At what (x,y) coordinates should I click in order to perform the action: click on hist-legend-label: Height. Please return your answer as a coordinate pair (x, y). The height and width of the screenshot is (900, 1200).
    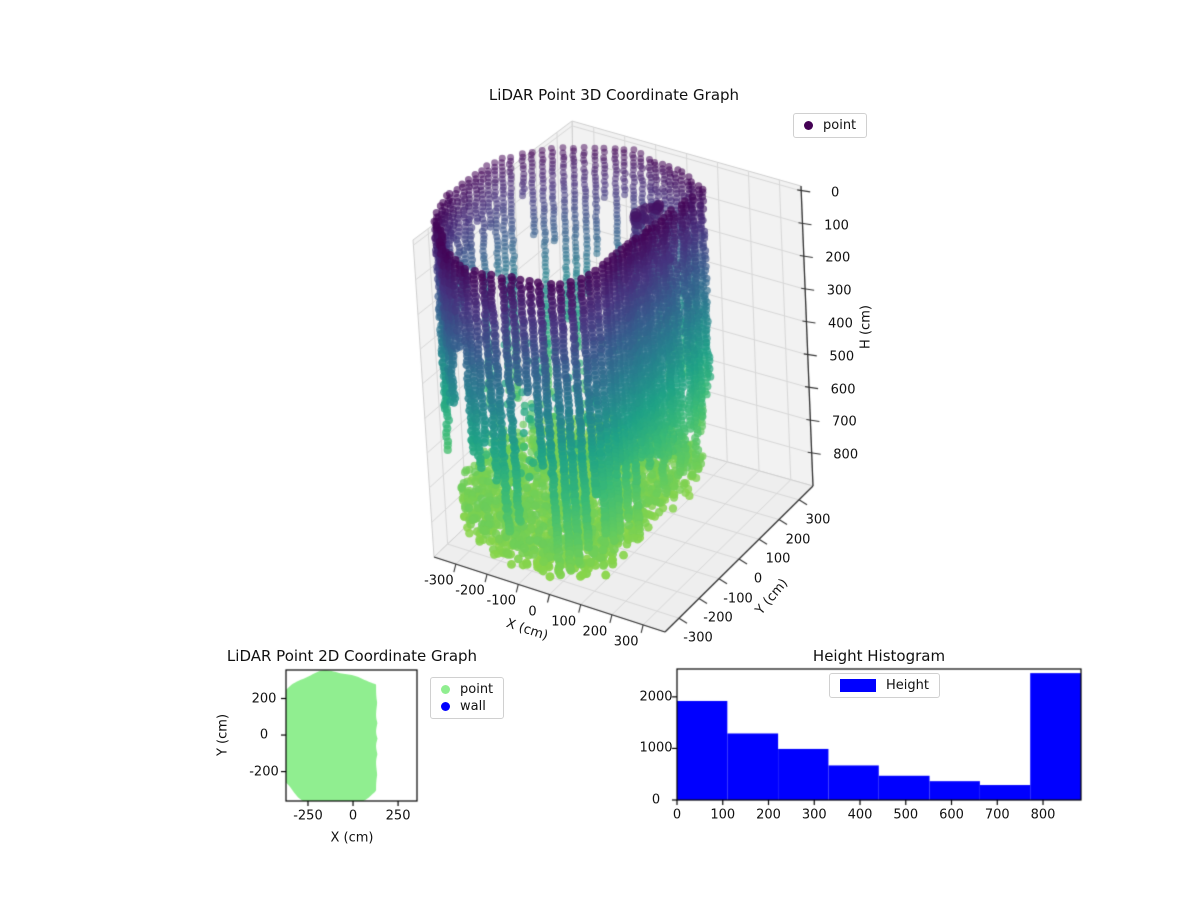
    Looking at the image, I should click on (907, 685).